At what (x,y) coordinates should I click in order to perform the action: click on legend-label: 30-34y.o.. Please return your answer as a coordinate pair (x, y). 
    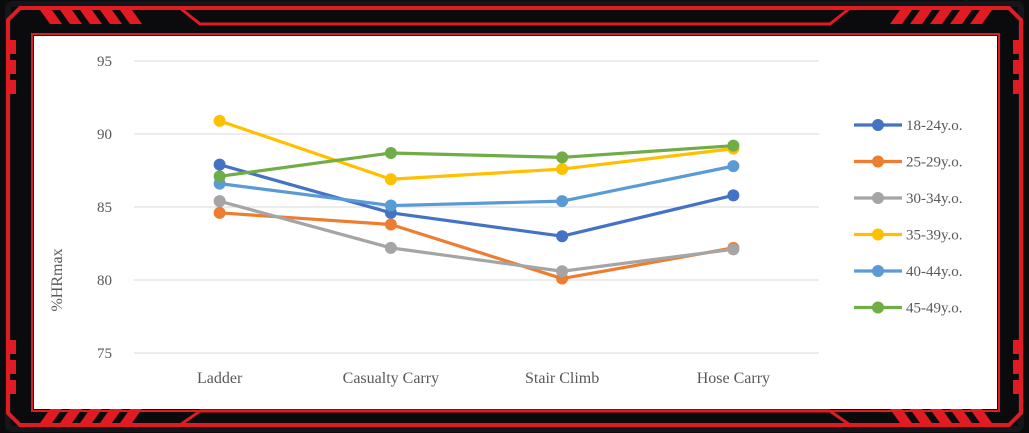
    Looking at the image, I should click on (934, 199).